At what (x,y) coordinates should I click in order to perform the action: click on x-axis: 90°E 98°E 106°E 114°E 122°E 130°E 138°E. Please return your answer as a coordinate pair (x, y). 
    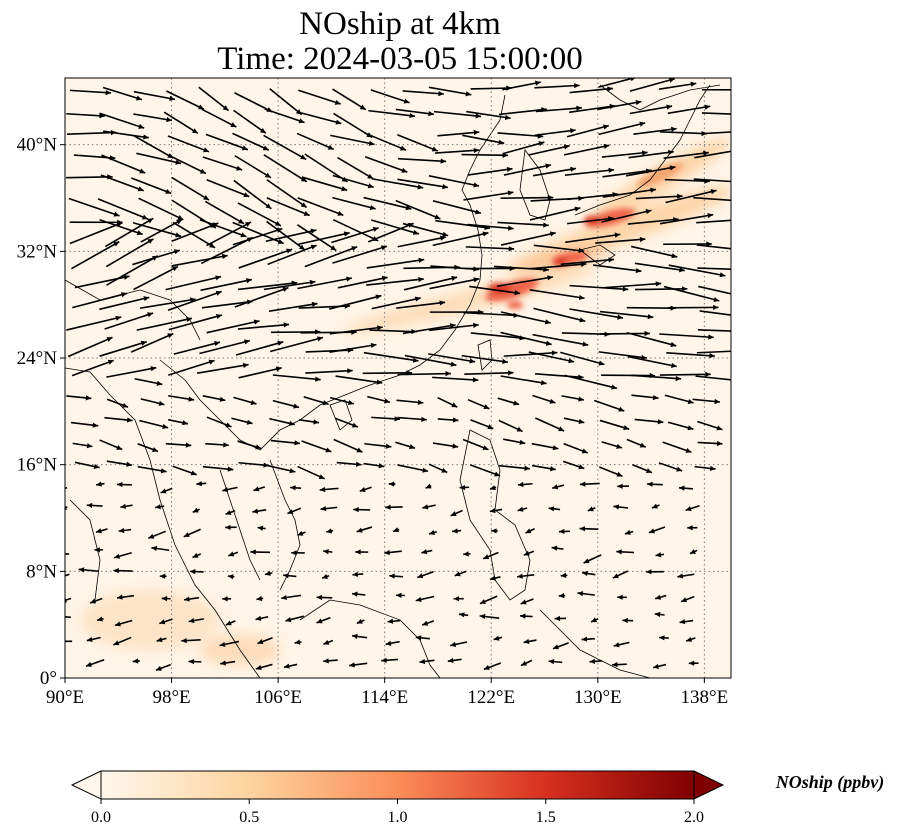
    Looking at the image, I should click on (387, 693).